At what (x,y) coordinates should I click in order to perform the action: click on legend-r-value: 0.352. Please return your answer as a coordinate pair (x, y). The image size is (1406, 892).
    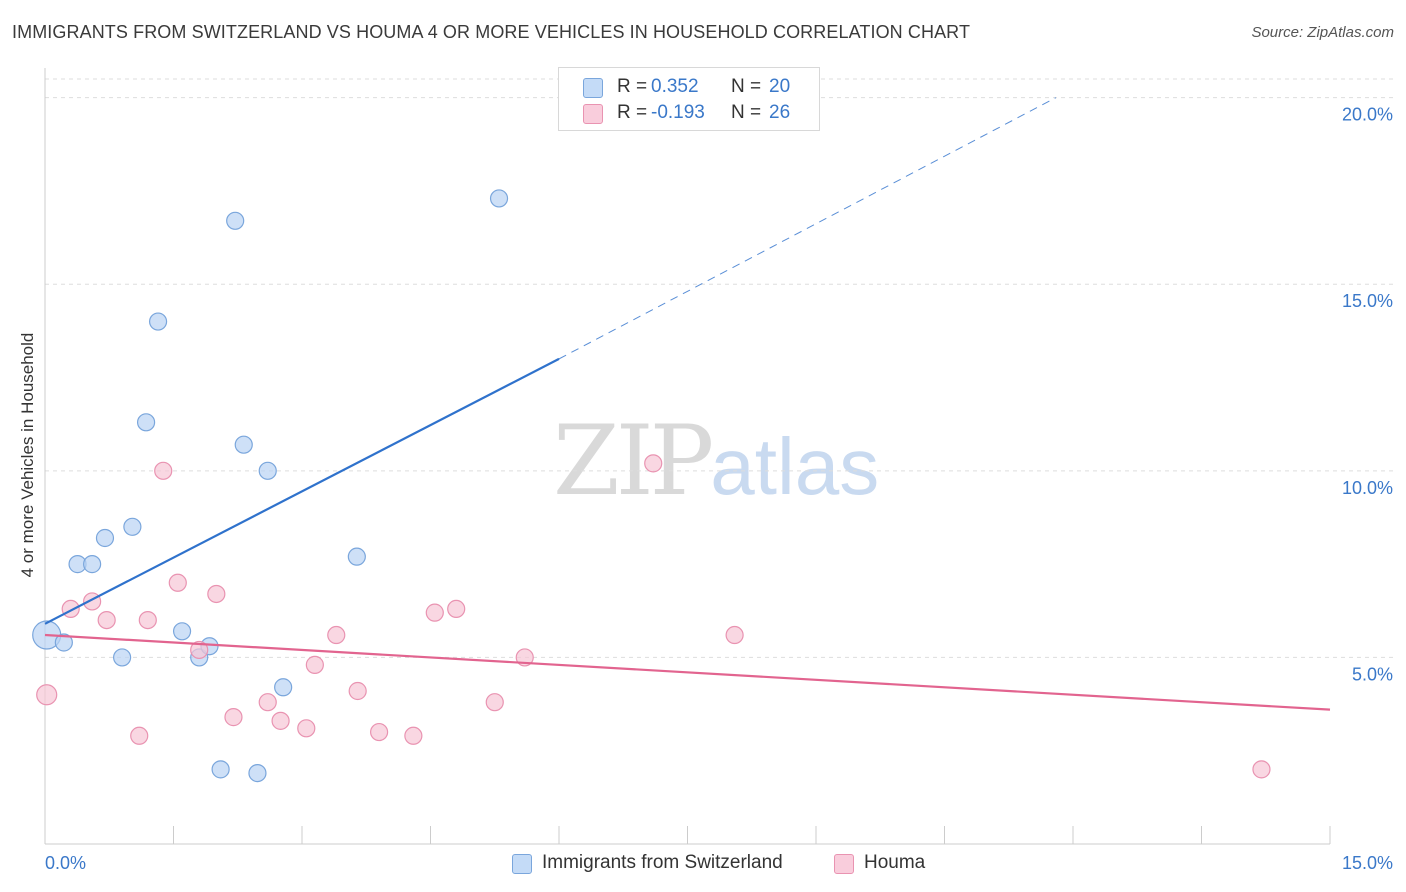
    Looking at the image, I should click on (675, 86).